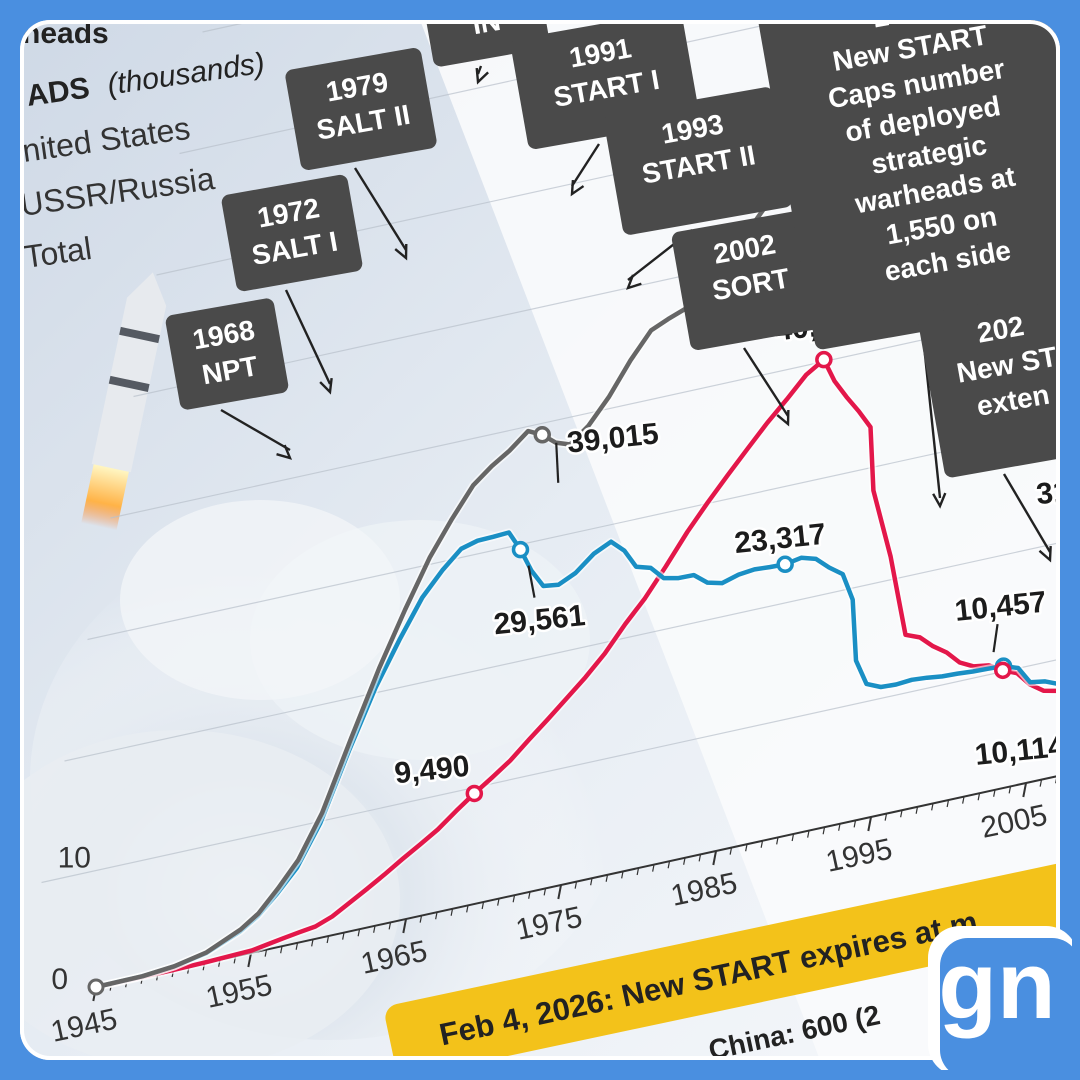 Image resolution: width=1080 pixels, height=1080 pixels. What do you see at coordinates (59, 979) in the screenshot?
I see `y-tick-label: 0` at bounding box center [59, 979].